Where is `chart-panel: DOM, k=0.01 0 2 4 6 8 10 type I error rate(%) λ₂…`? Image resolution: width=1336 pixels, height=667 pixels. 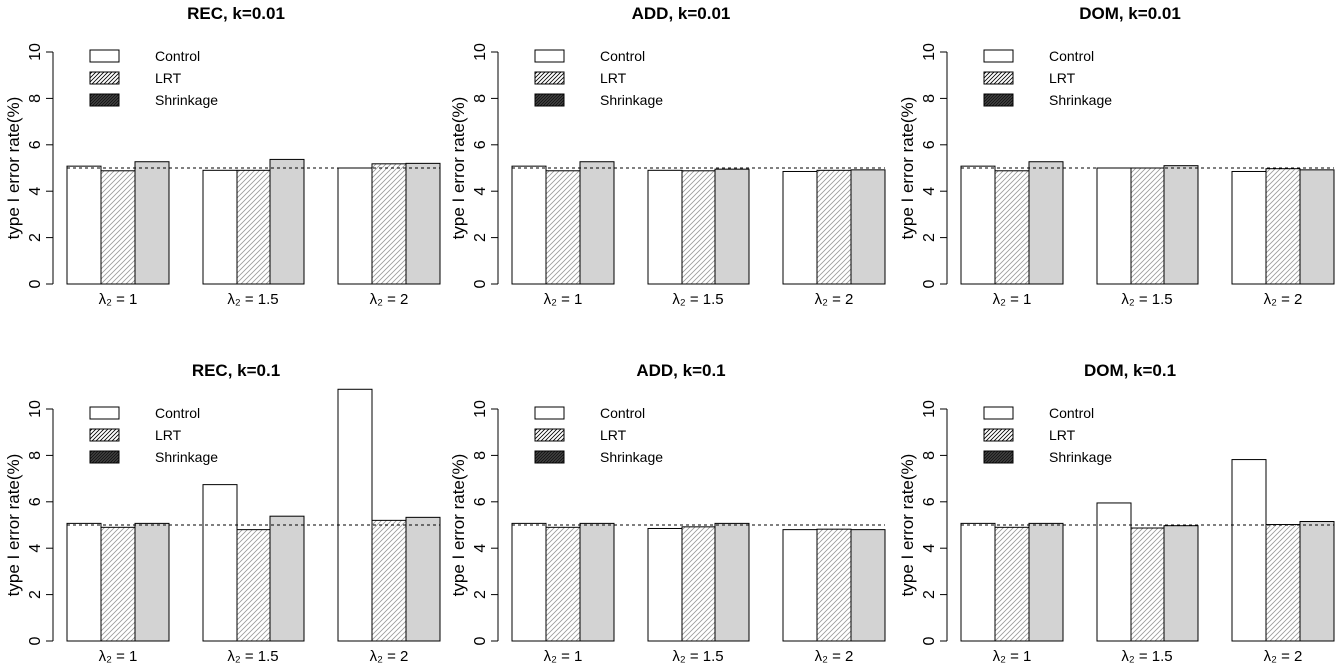 chart-panel: DOM, k=0.01 0 2 4 6 8 10 type I error rate(%) λ₂… is located at coordinates (1116, 156).